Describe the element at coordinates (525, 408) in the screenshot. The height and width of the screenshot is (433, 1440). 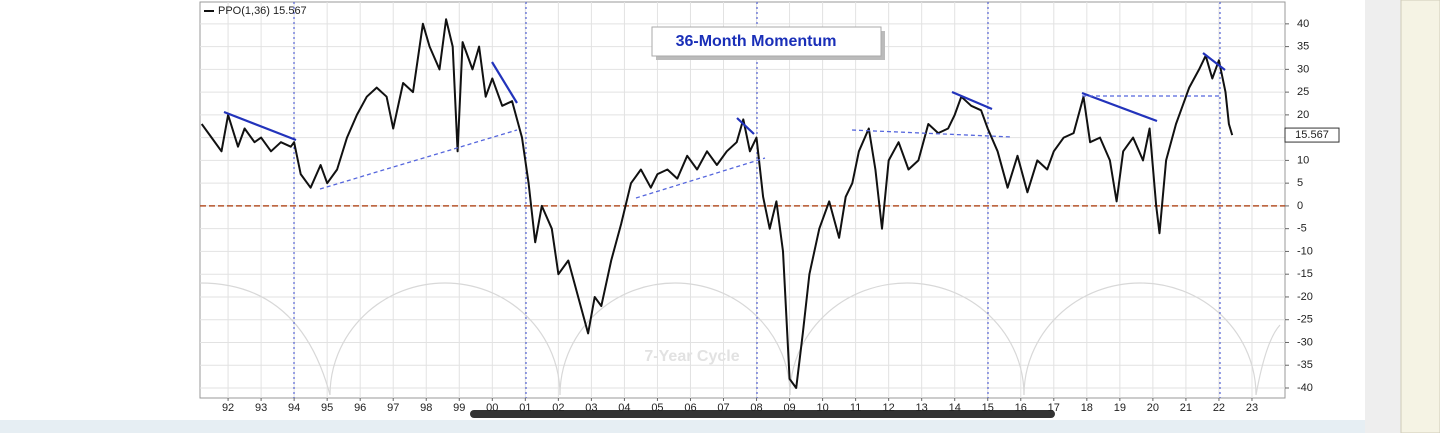
I see `x-tick-label: 01` at that location.